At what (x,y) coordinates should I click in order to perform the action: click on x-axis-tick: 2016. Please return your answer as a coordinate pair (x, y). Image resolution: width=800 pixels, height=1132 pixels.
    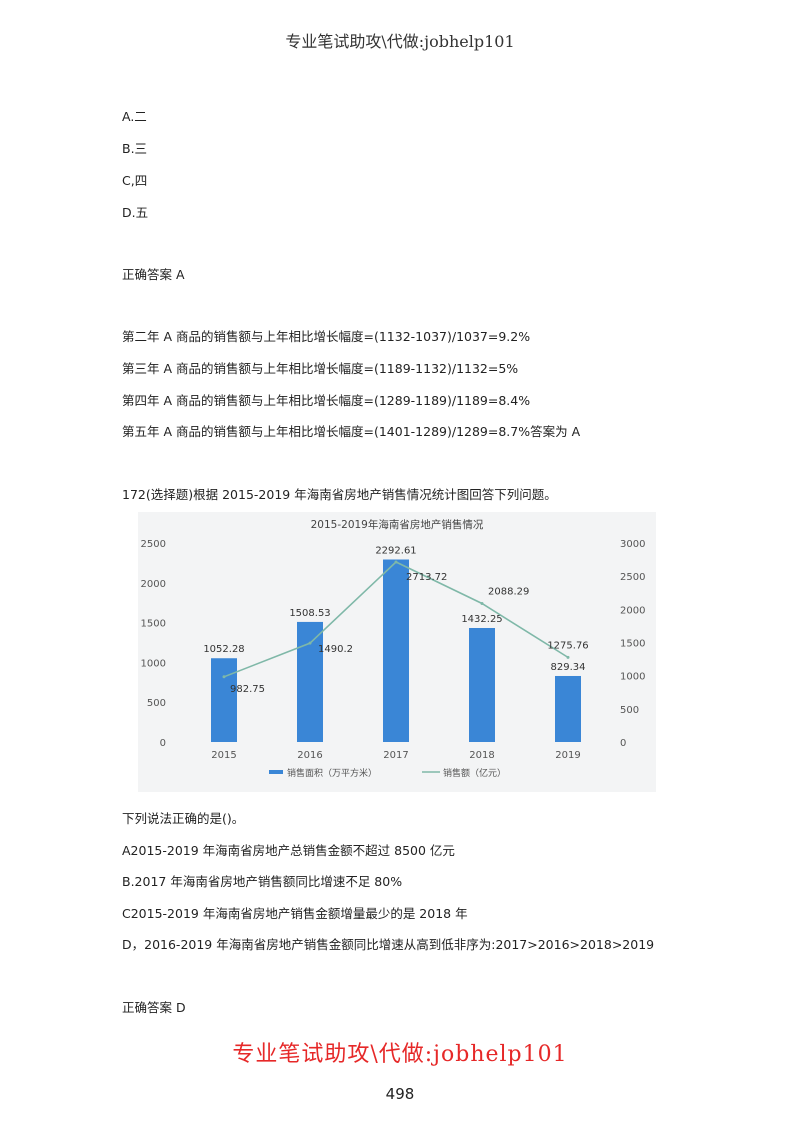
    Looking at the image, I should click on (309, 755).